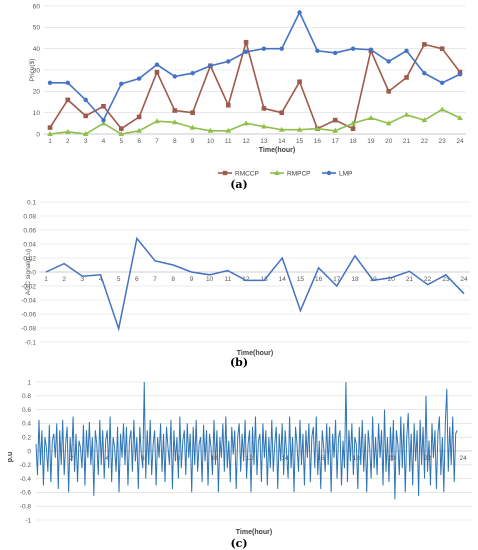  Describe the element at coordinates (46, 279) in the screenshot. I see `x-tick-label: 1` at that location.